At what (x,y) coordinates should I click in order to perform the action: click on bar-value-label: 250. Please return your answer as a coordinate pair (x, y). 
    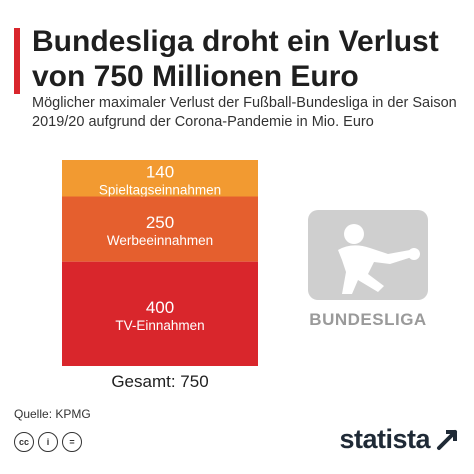
    Looking at the image, I should click on (160, 222).